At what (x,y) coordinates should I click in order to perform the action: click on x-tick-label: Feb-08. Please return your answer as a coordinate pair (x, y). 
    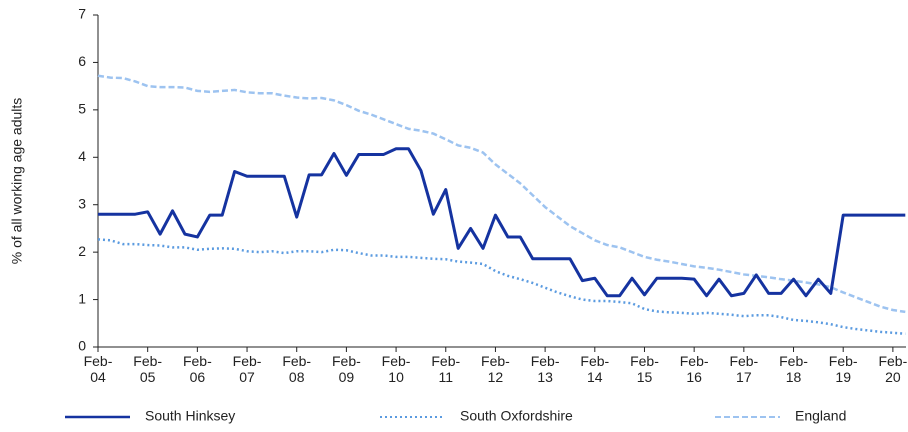
    Looking at the image, I should click on (296, 369).